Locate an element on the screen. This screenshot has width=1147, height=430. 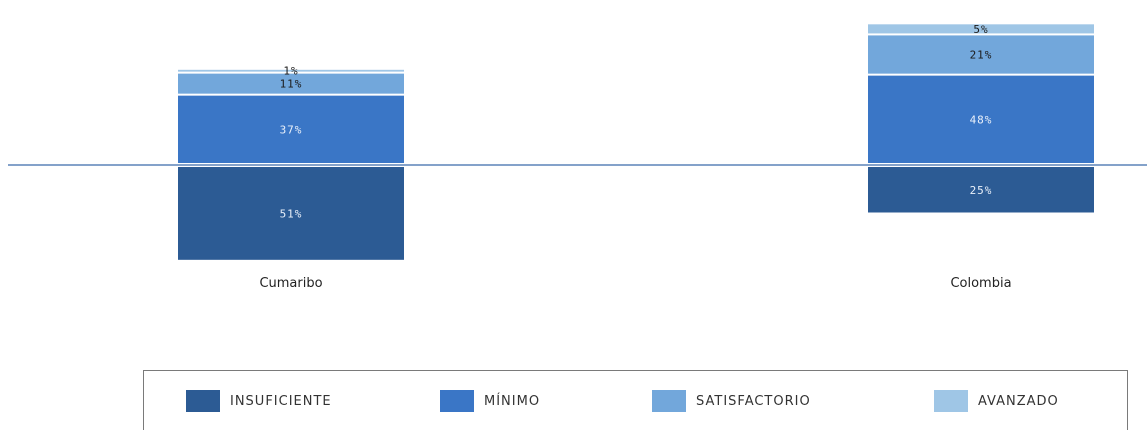
bar-minimo-colombia is located at coordinates (981, 119).